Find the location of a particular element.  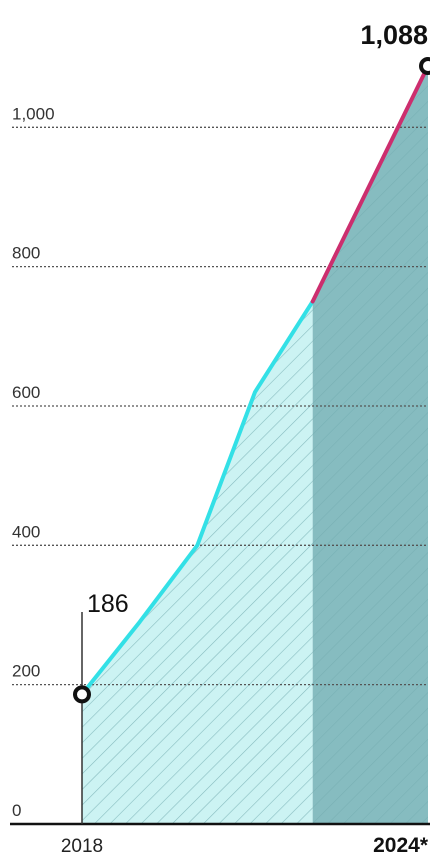

start-value-label: 186 is located at coordinates (108, 604).